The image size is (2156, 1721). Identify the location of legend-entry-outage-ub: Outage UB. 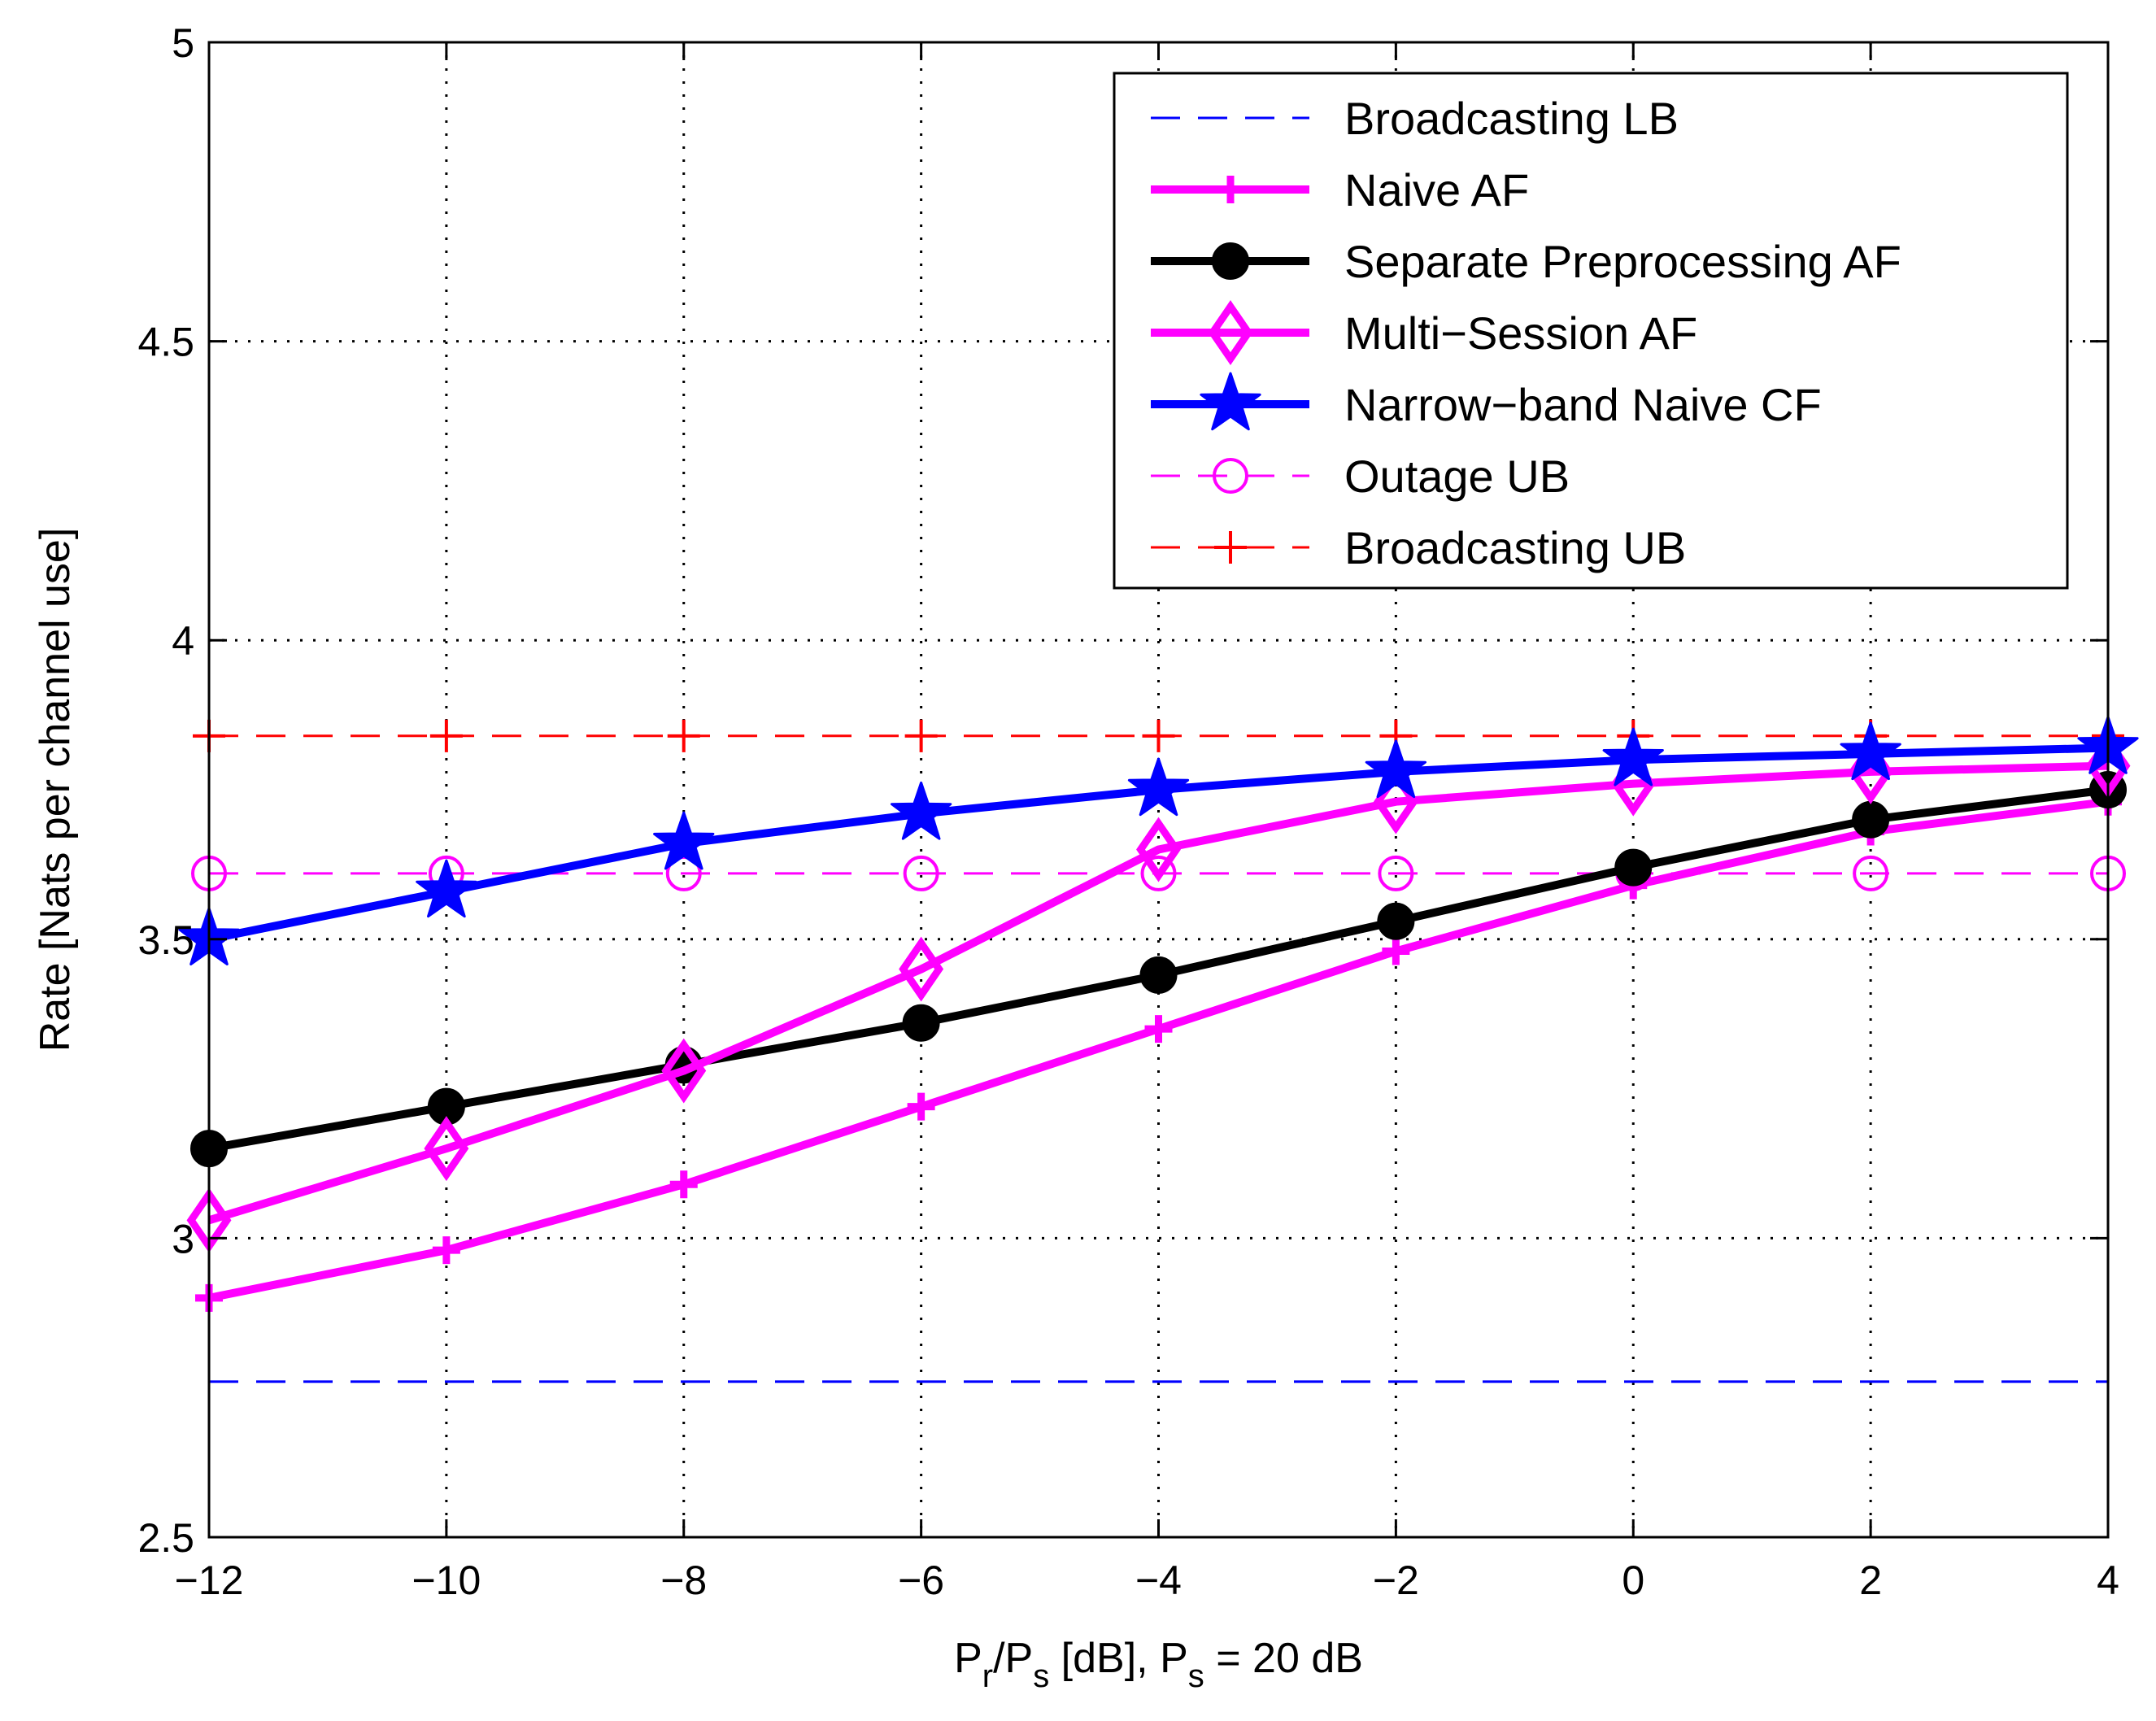
(1360, 477).